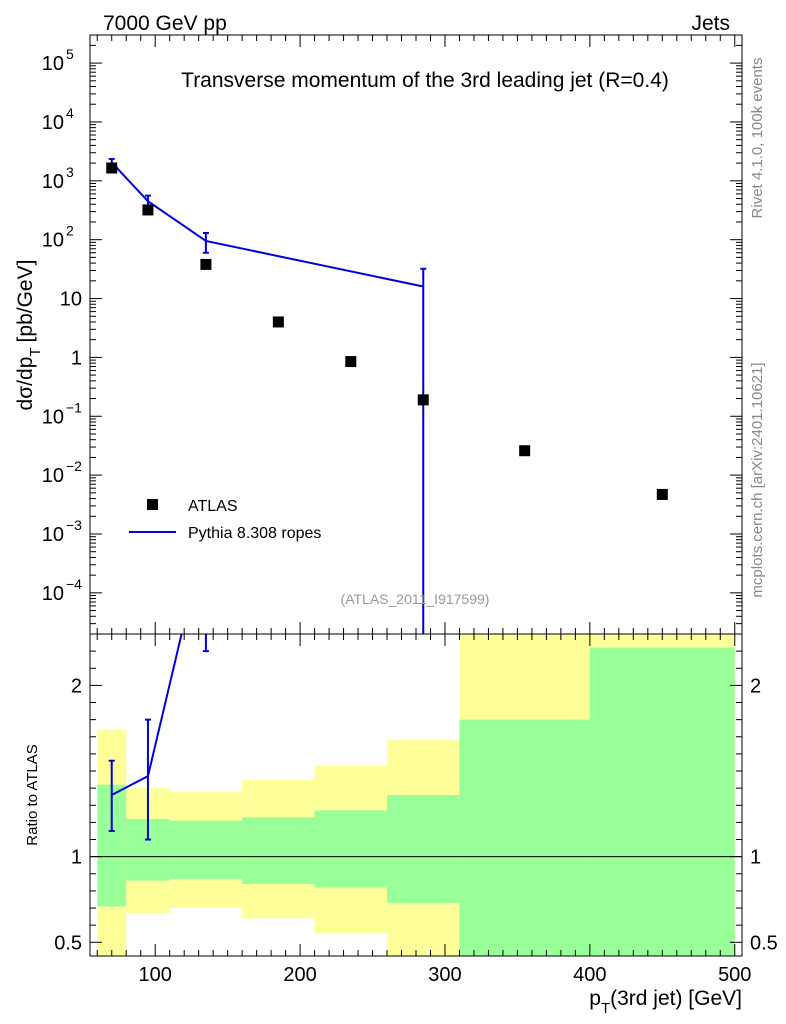 The height and width of the screenshot is (1024, 786). Describe the element at coordinates (764, 943) in the screenshot. I see `ratio-y-tick-label-right: 0.5` at that location.